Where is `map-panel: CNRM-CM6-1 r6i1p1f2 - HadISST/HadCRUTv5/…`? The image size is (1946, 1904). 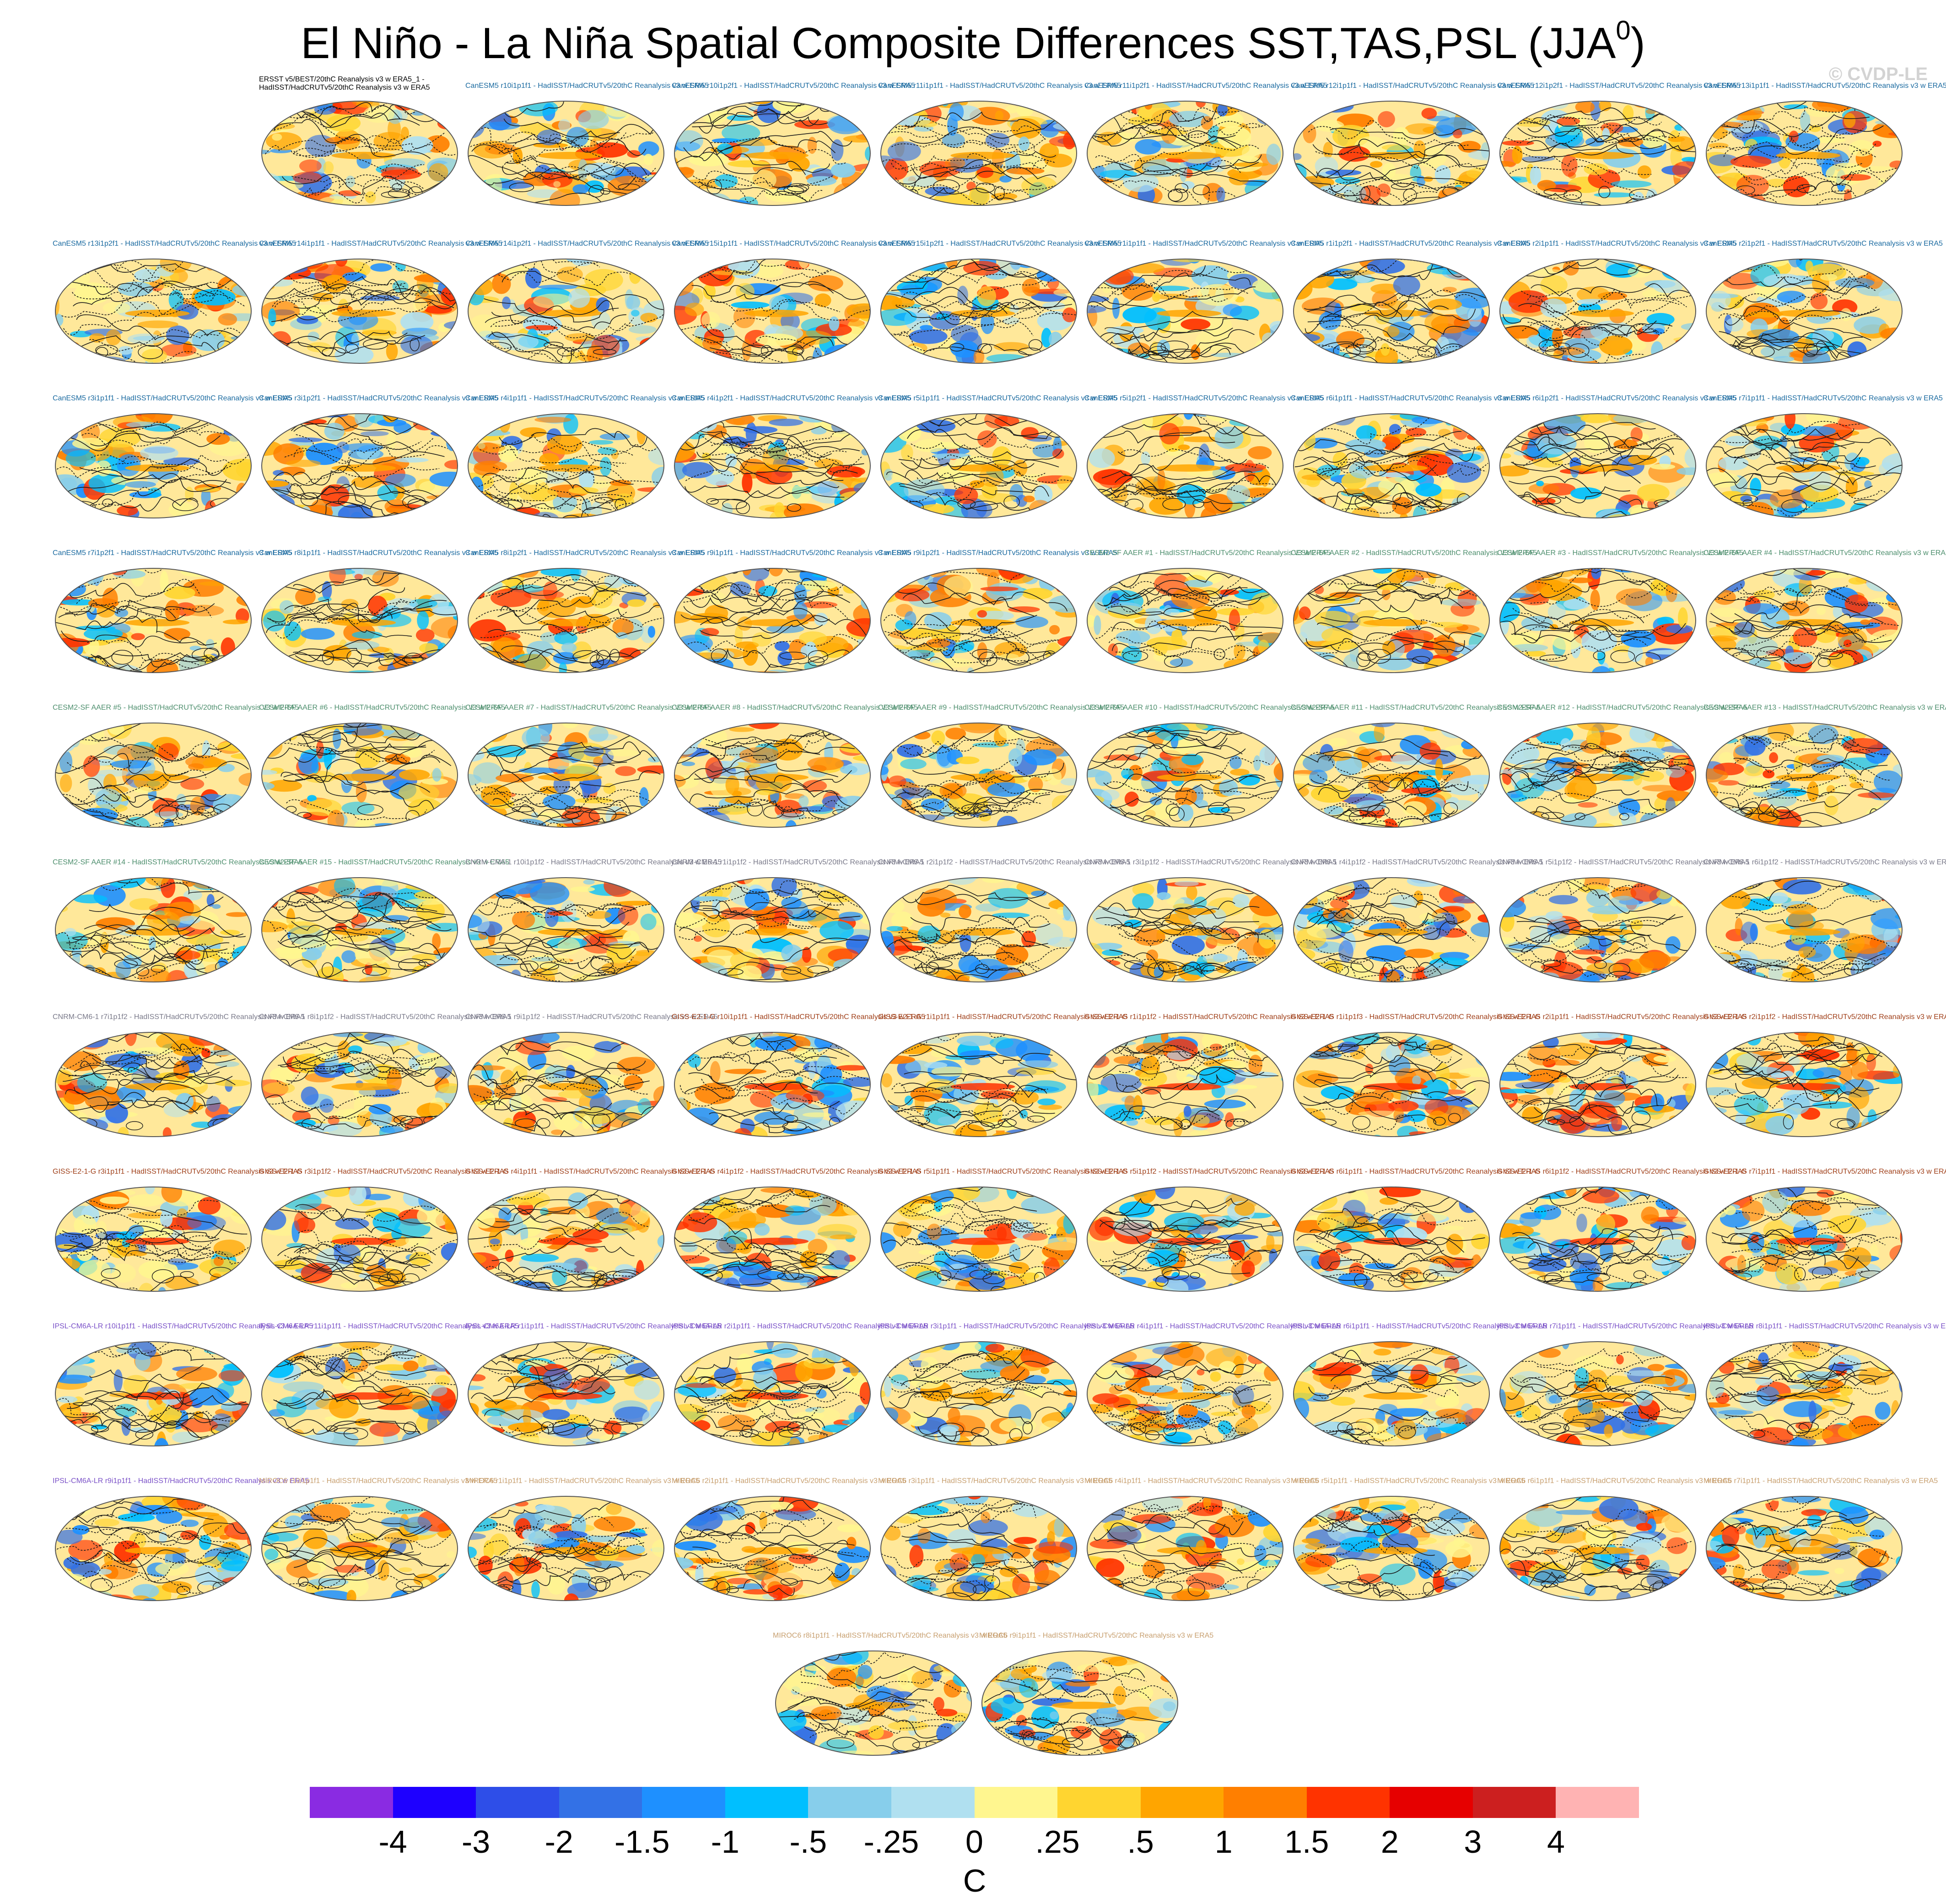
map-panel: CNRM-CM6-1 r6i1p1f2 - HadISST/HadCRUTv5/… is located at coordinates (1824, 921).